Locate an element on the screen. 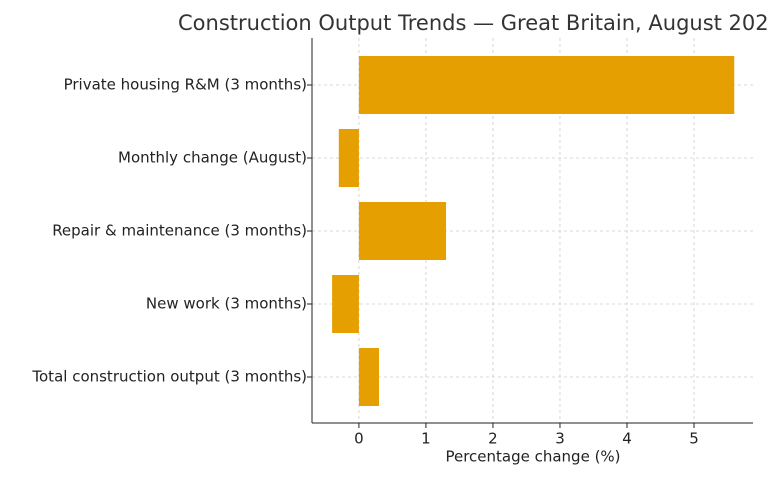 This screenshot has height=480, width=768. x-tick-label: 3 is located at coordinates (560, 439).